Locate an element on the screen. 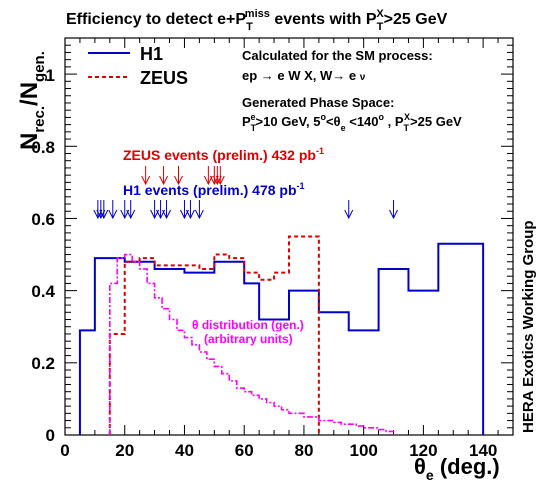 This screenshot has height=493, width=544. y-tick-labels: 0 0.2 0.4 0.6 0.8 1 is located at coordinates (43, 255).